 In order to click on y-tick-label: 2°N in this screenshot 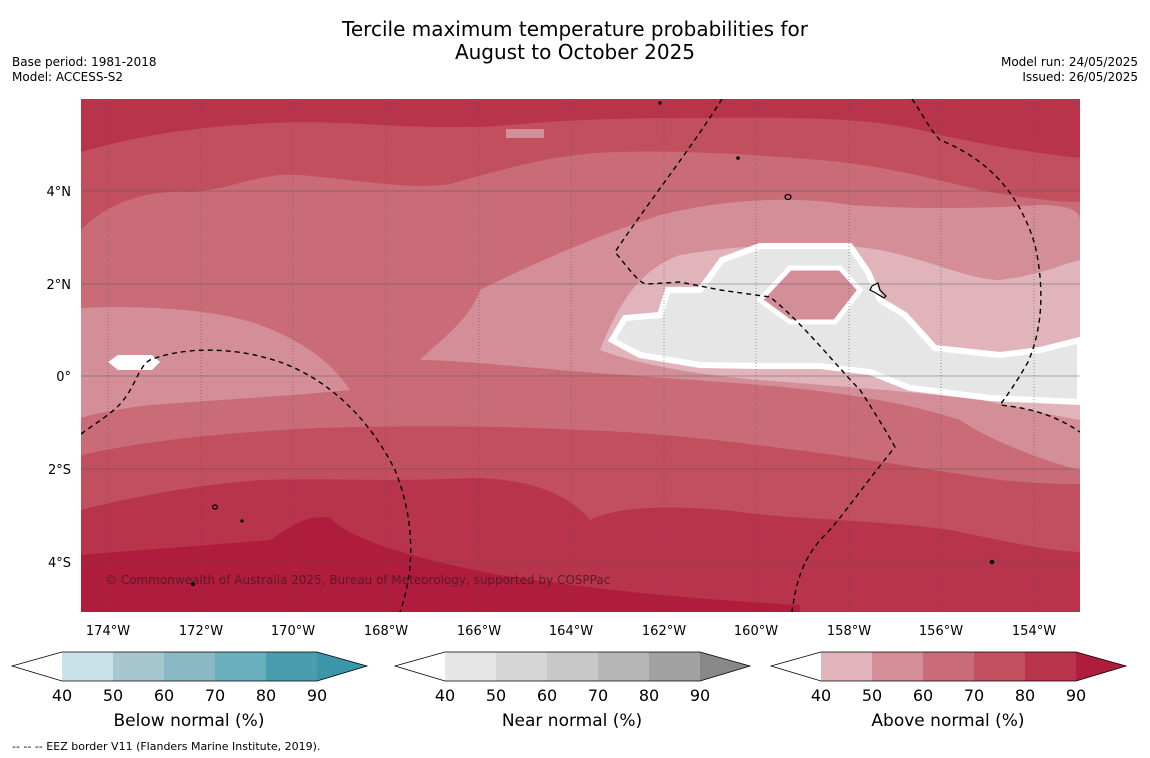, I will do `click(59, 285)`.